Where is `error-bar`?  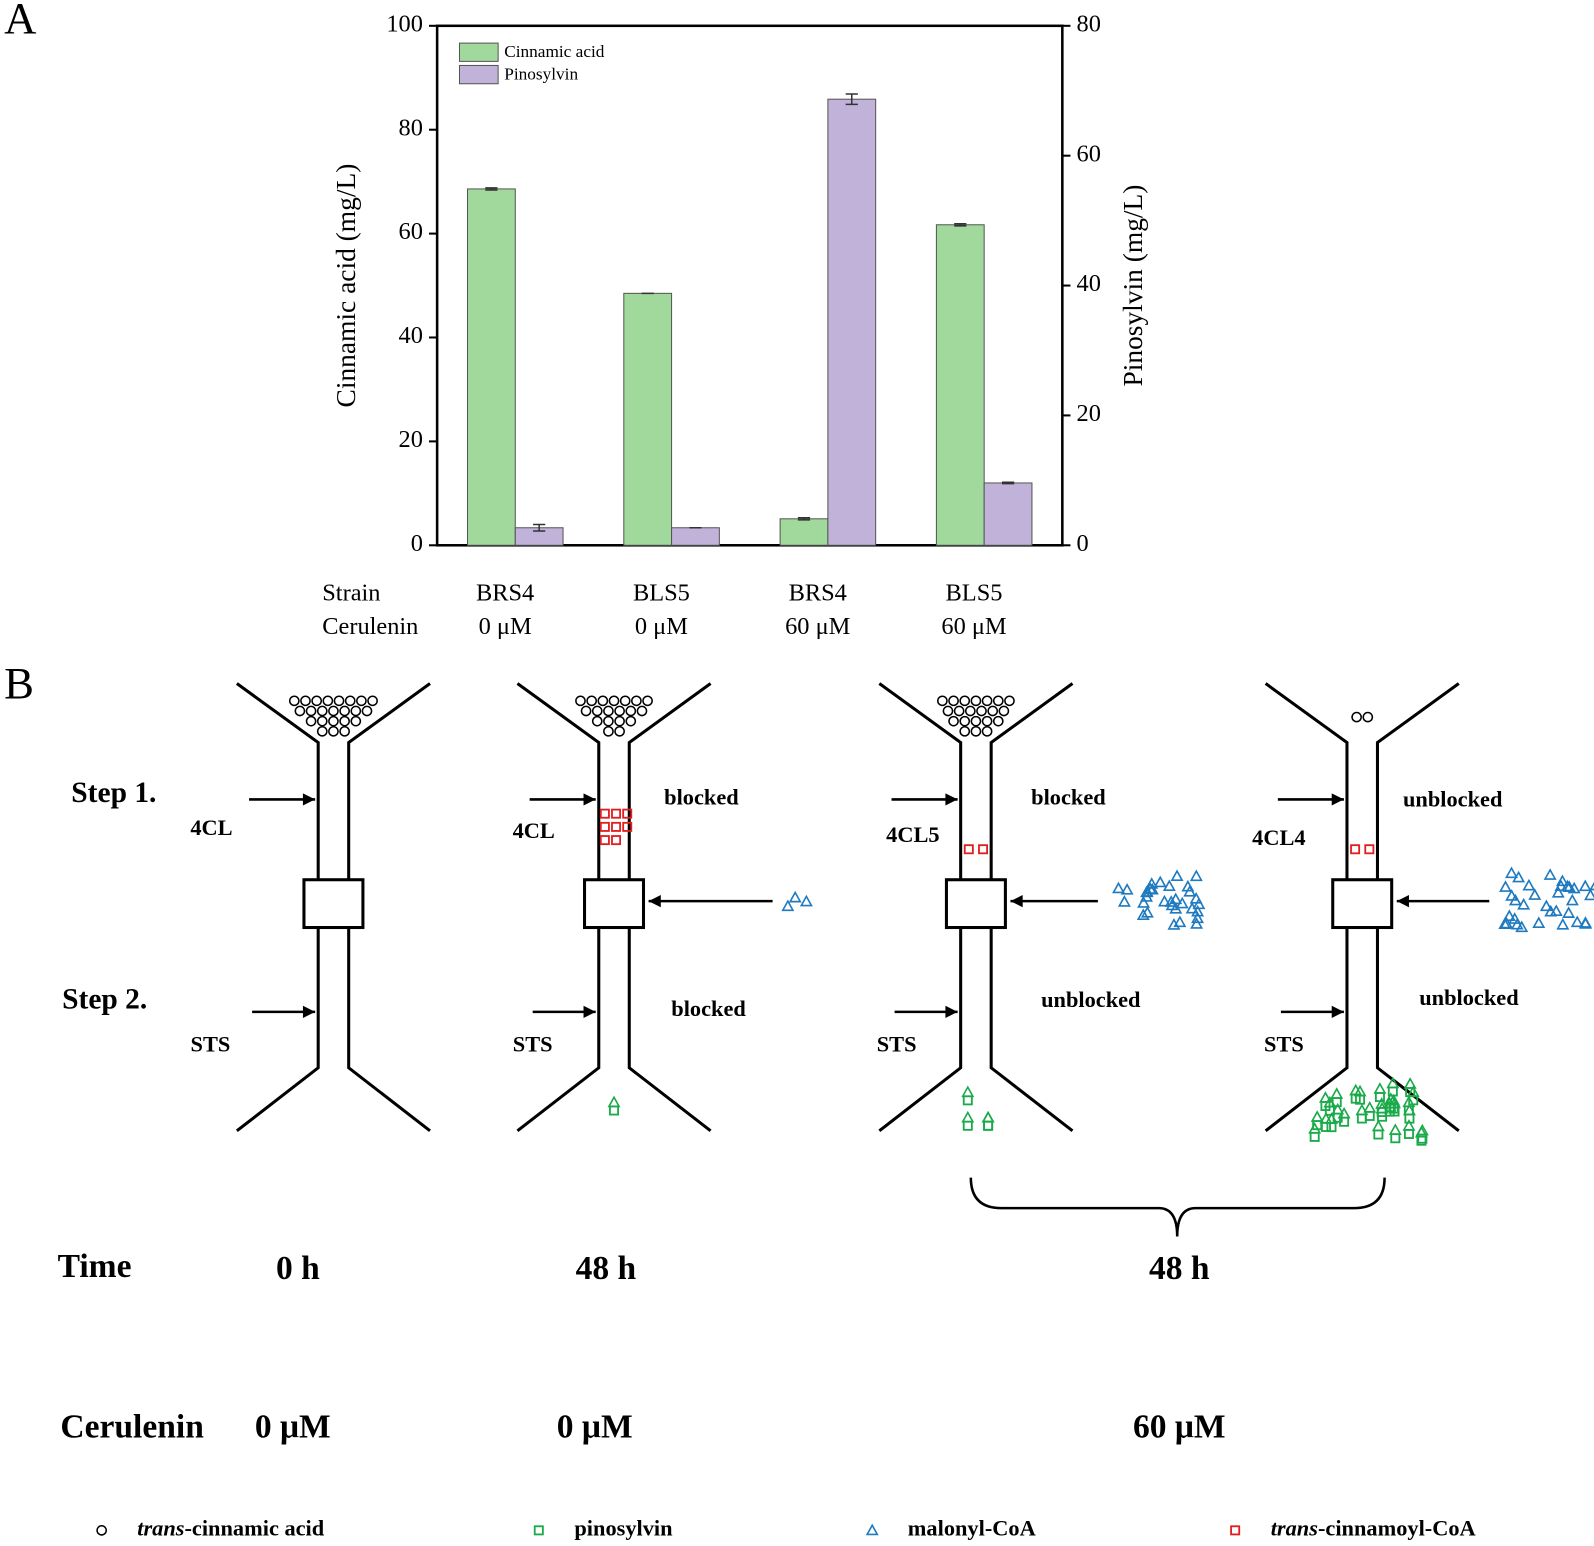 error-bar is located at coordinates (1008, 483).